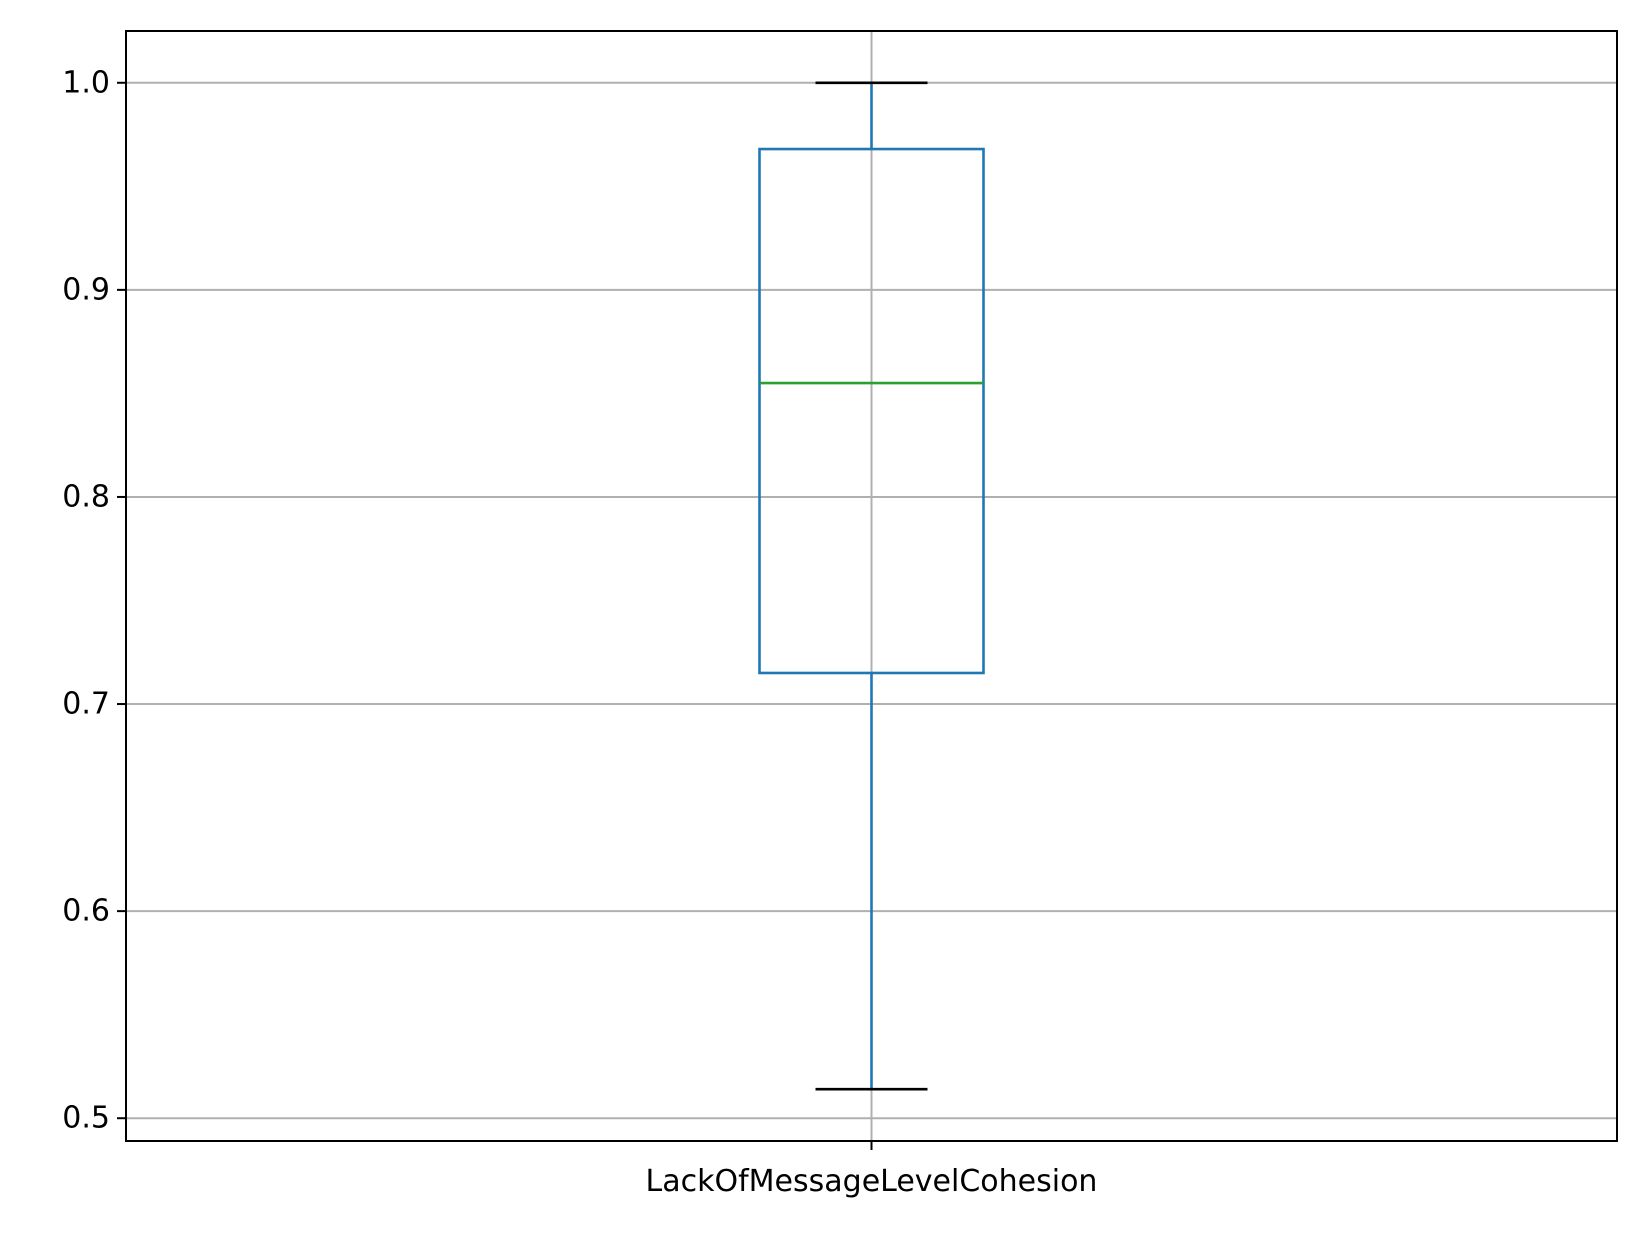 This screenshot has height=1237, width=1643. What do you see at coordinates (871, 411) in the screenshot?
I see `iqr-box` at bounding box center [871, 411].